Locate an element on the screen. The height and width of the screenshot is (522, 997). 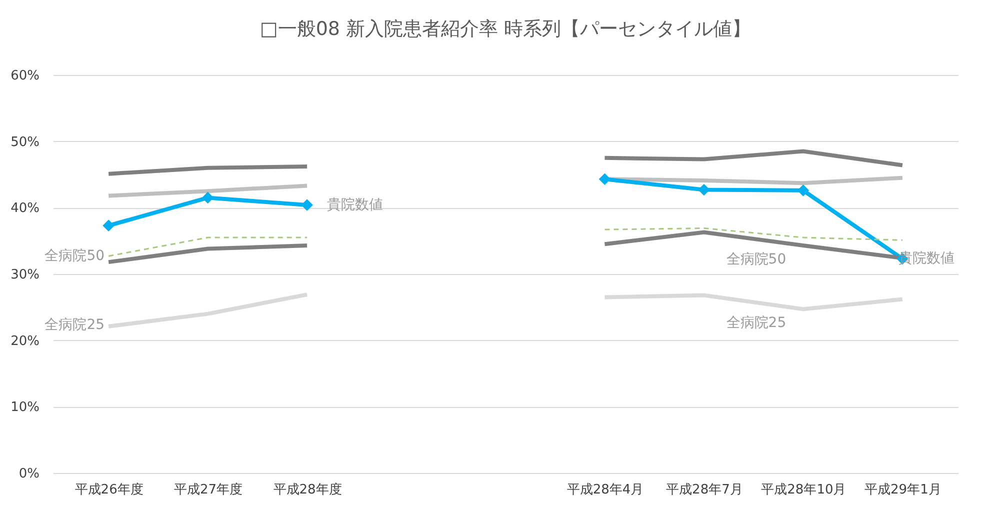
chart-title: □一般08 新入院患者紹介率 時系列【パーセンタイル値】 is located at coordinates (506, 29).